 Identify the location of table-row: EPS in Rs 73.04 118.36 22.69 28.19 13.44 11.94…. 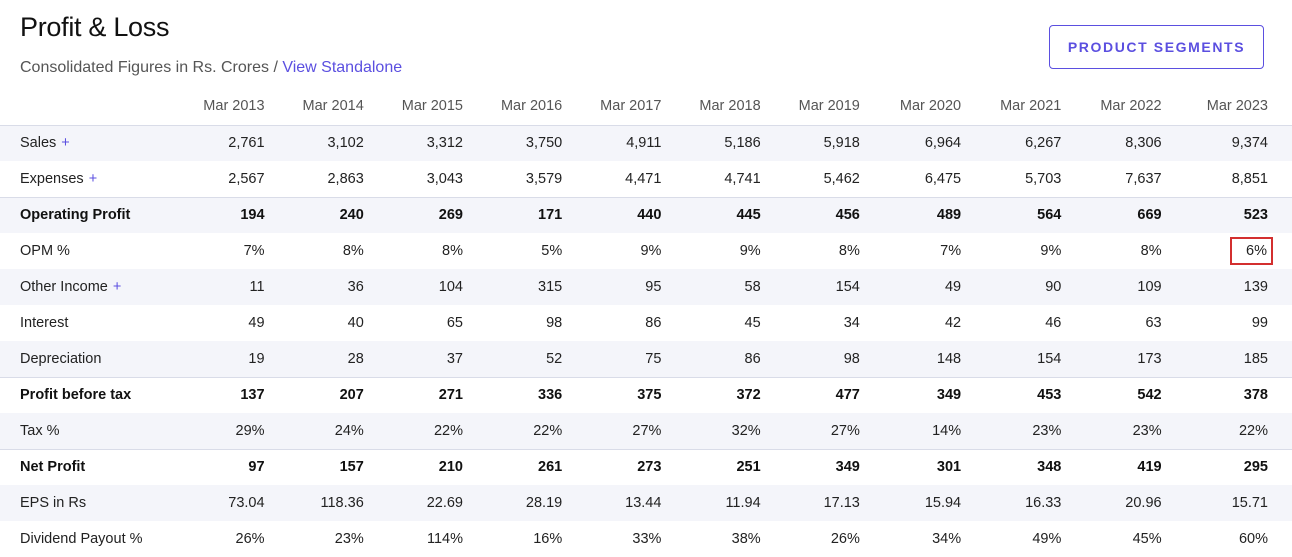
(646, 503).